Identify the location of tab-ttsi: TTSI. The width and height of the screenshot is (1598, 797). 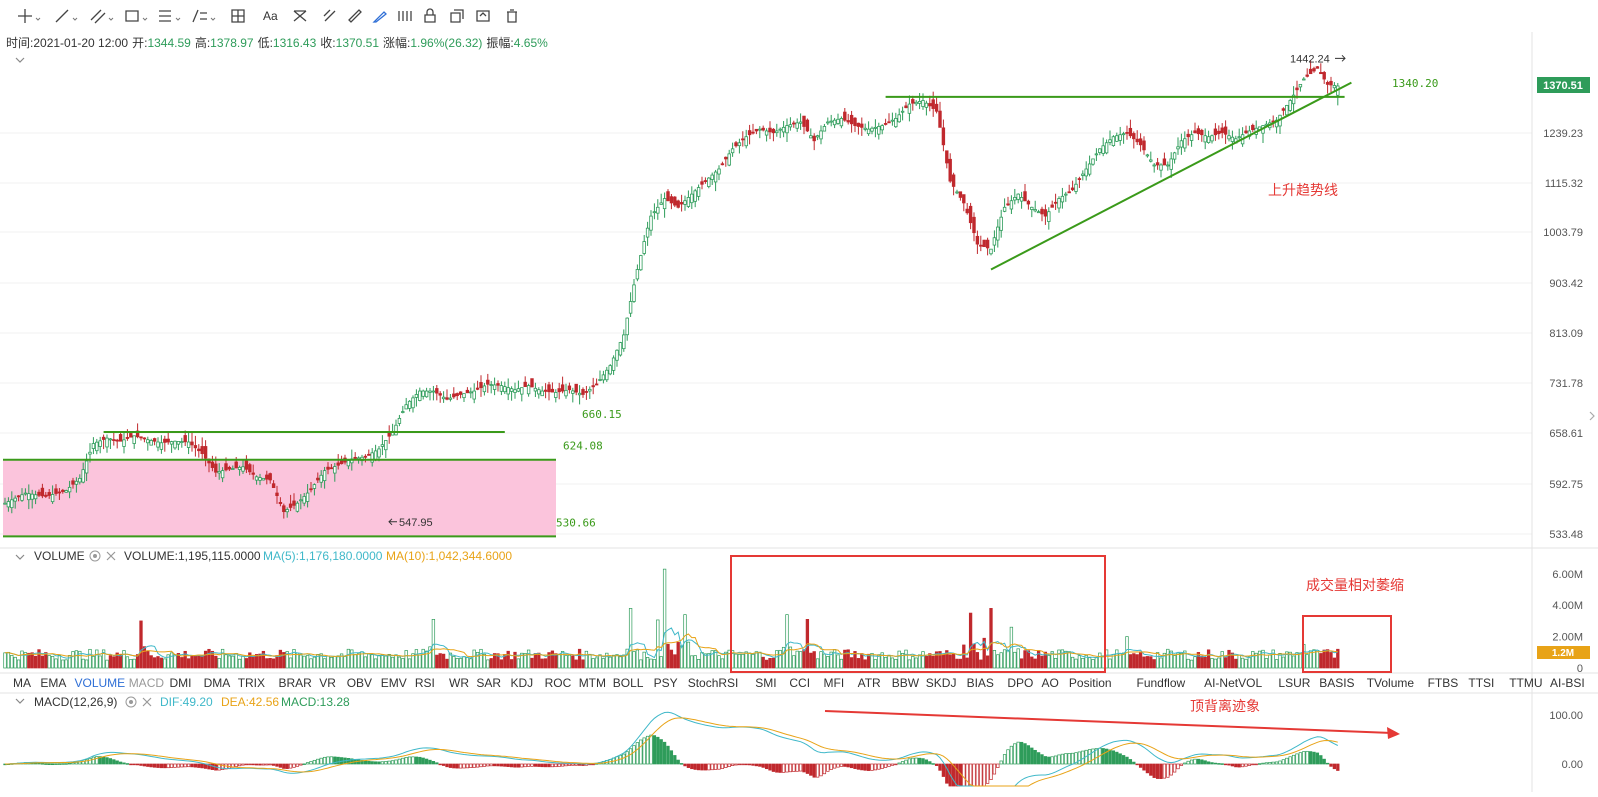
(1481, 683).